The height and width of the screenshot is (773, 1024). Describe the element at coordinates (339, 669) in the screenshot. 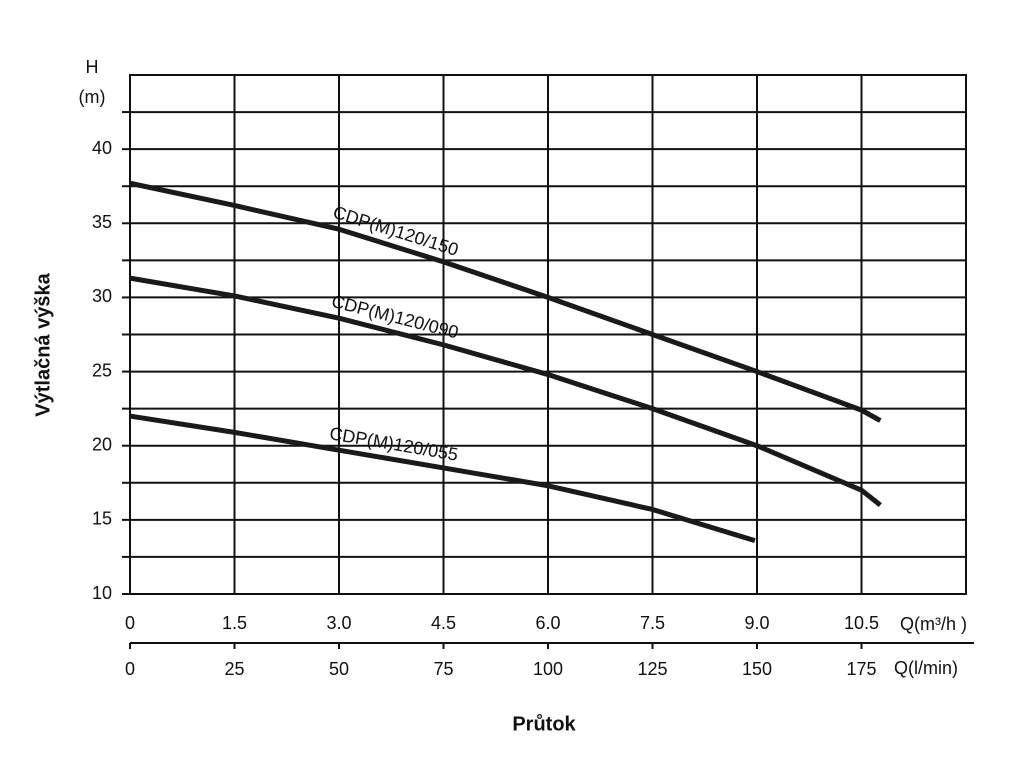

I see `x2-tick-label: 50` at that location.